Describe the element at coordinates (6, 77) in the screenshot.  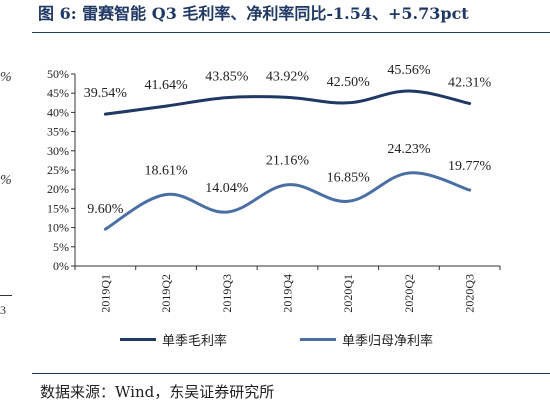
I see `edge-fragment-1: %` at that location.